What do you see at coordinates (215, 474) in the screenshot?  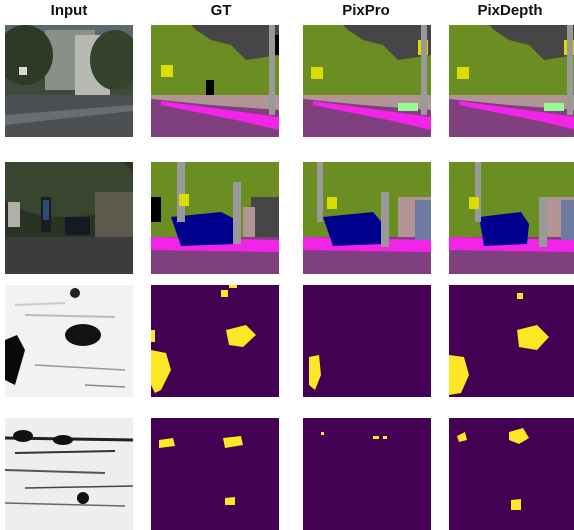 I see `row4-gt-mask` at bounding box center [215, 474].